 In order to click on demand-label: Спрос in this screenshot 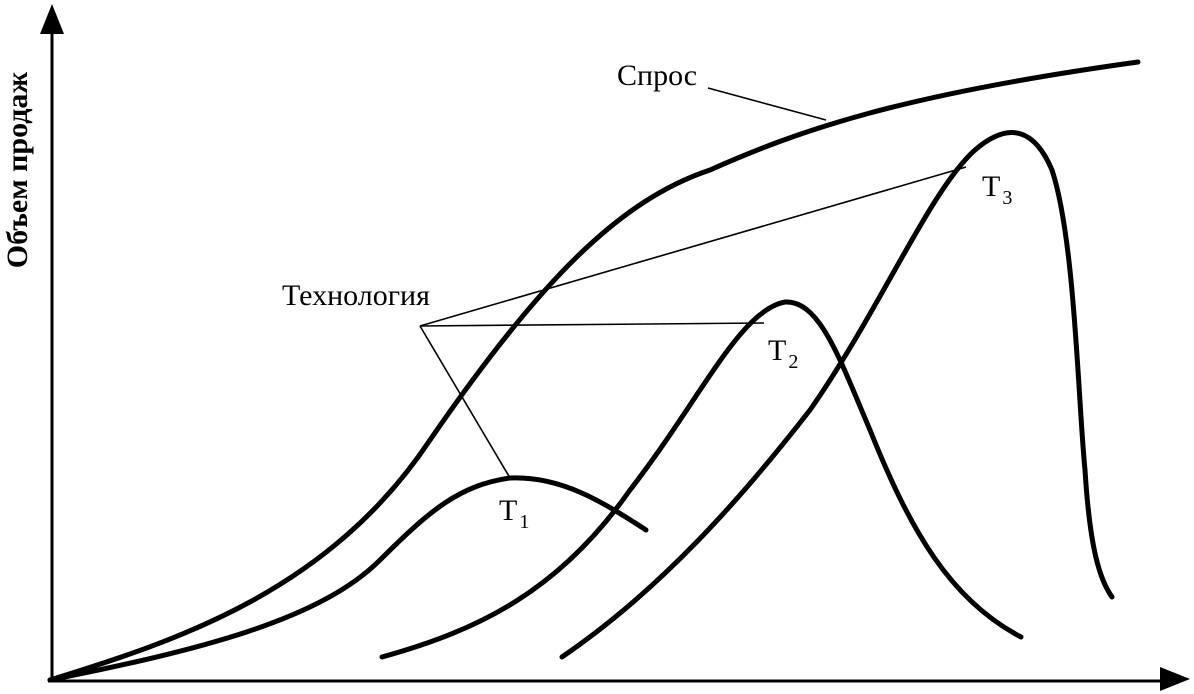, I will do `click(657, 75)`.